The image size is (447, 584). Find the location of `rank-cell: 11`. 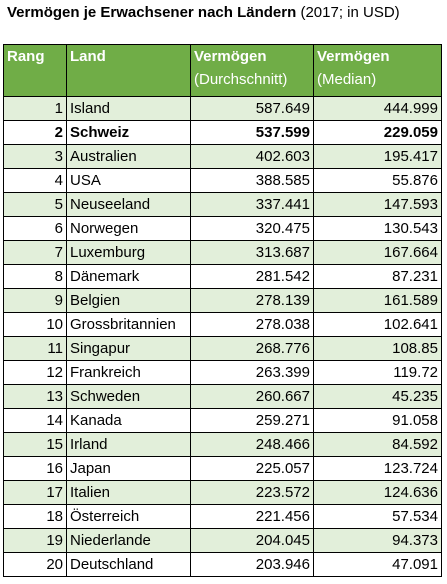

rank-cell: 11 is located at coordinates (35, 348).